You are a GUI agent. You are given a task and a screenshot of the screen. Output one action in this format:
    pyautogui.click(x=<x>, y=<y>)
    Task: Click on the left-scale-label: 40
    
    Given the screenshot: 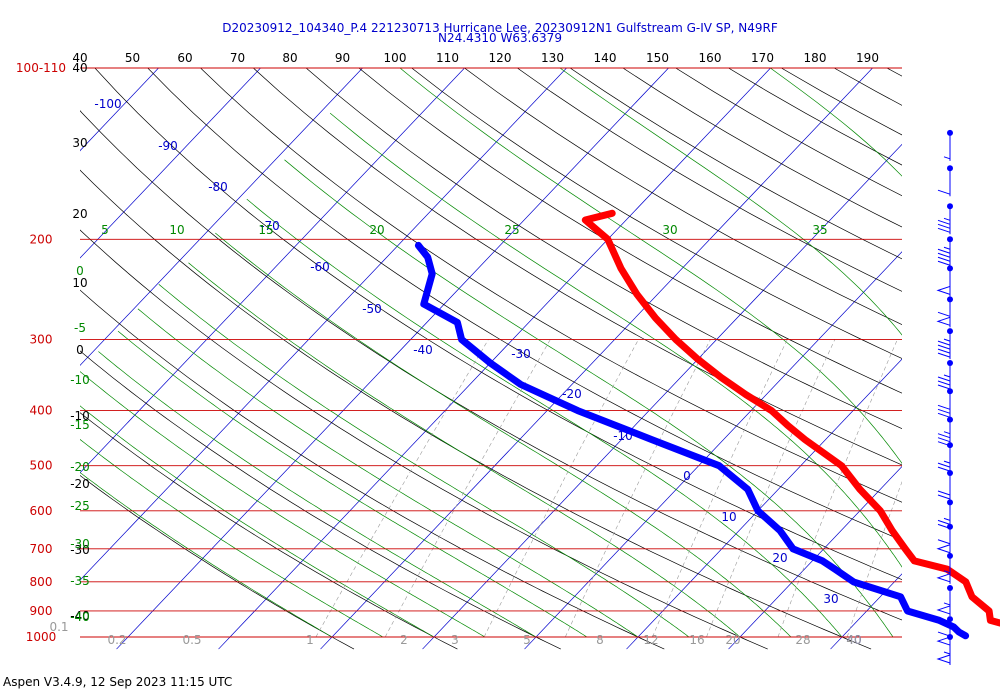 What is the action you would take?
    pyautogui.click(x=79, y=68)
    